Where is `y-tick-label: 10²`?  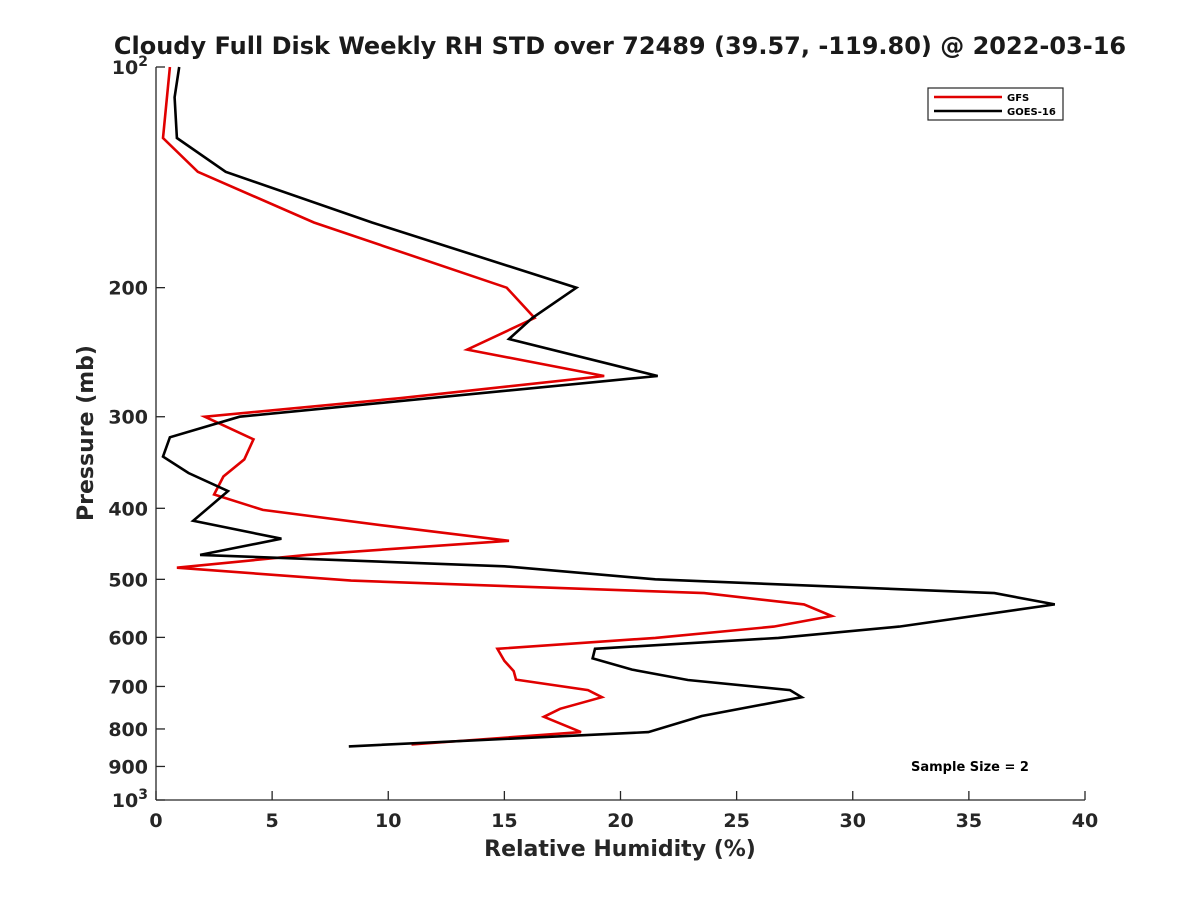 y-tick-label: 10² is located at coordinates (130, 66).